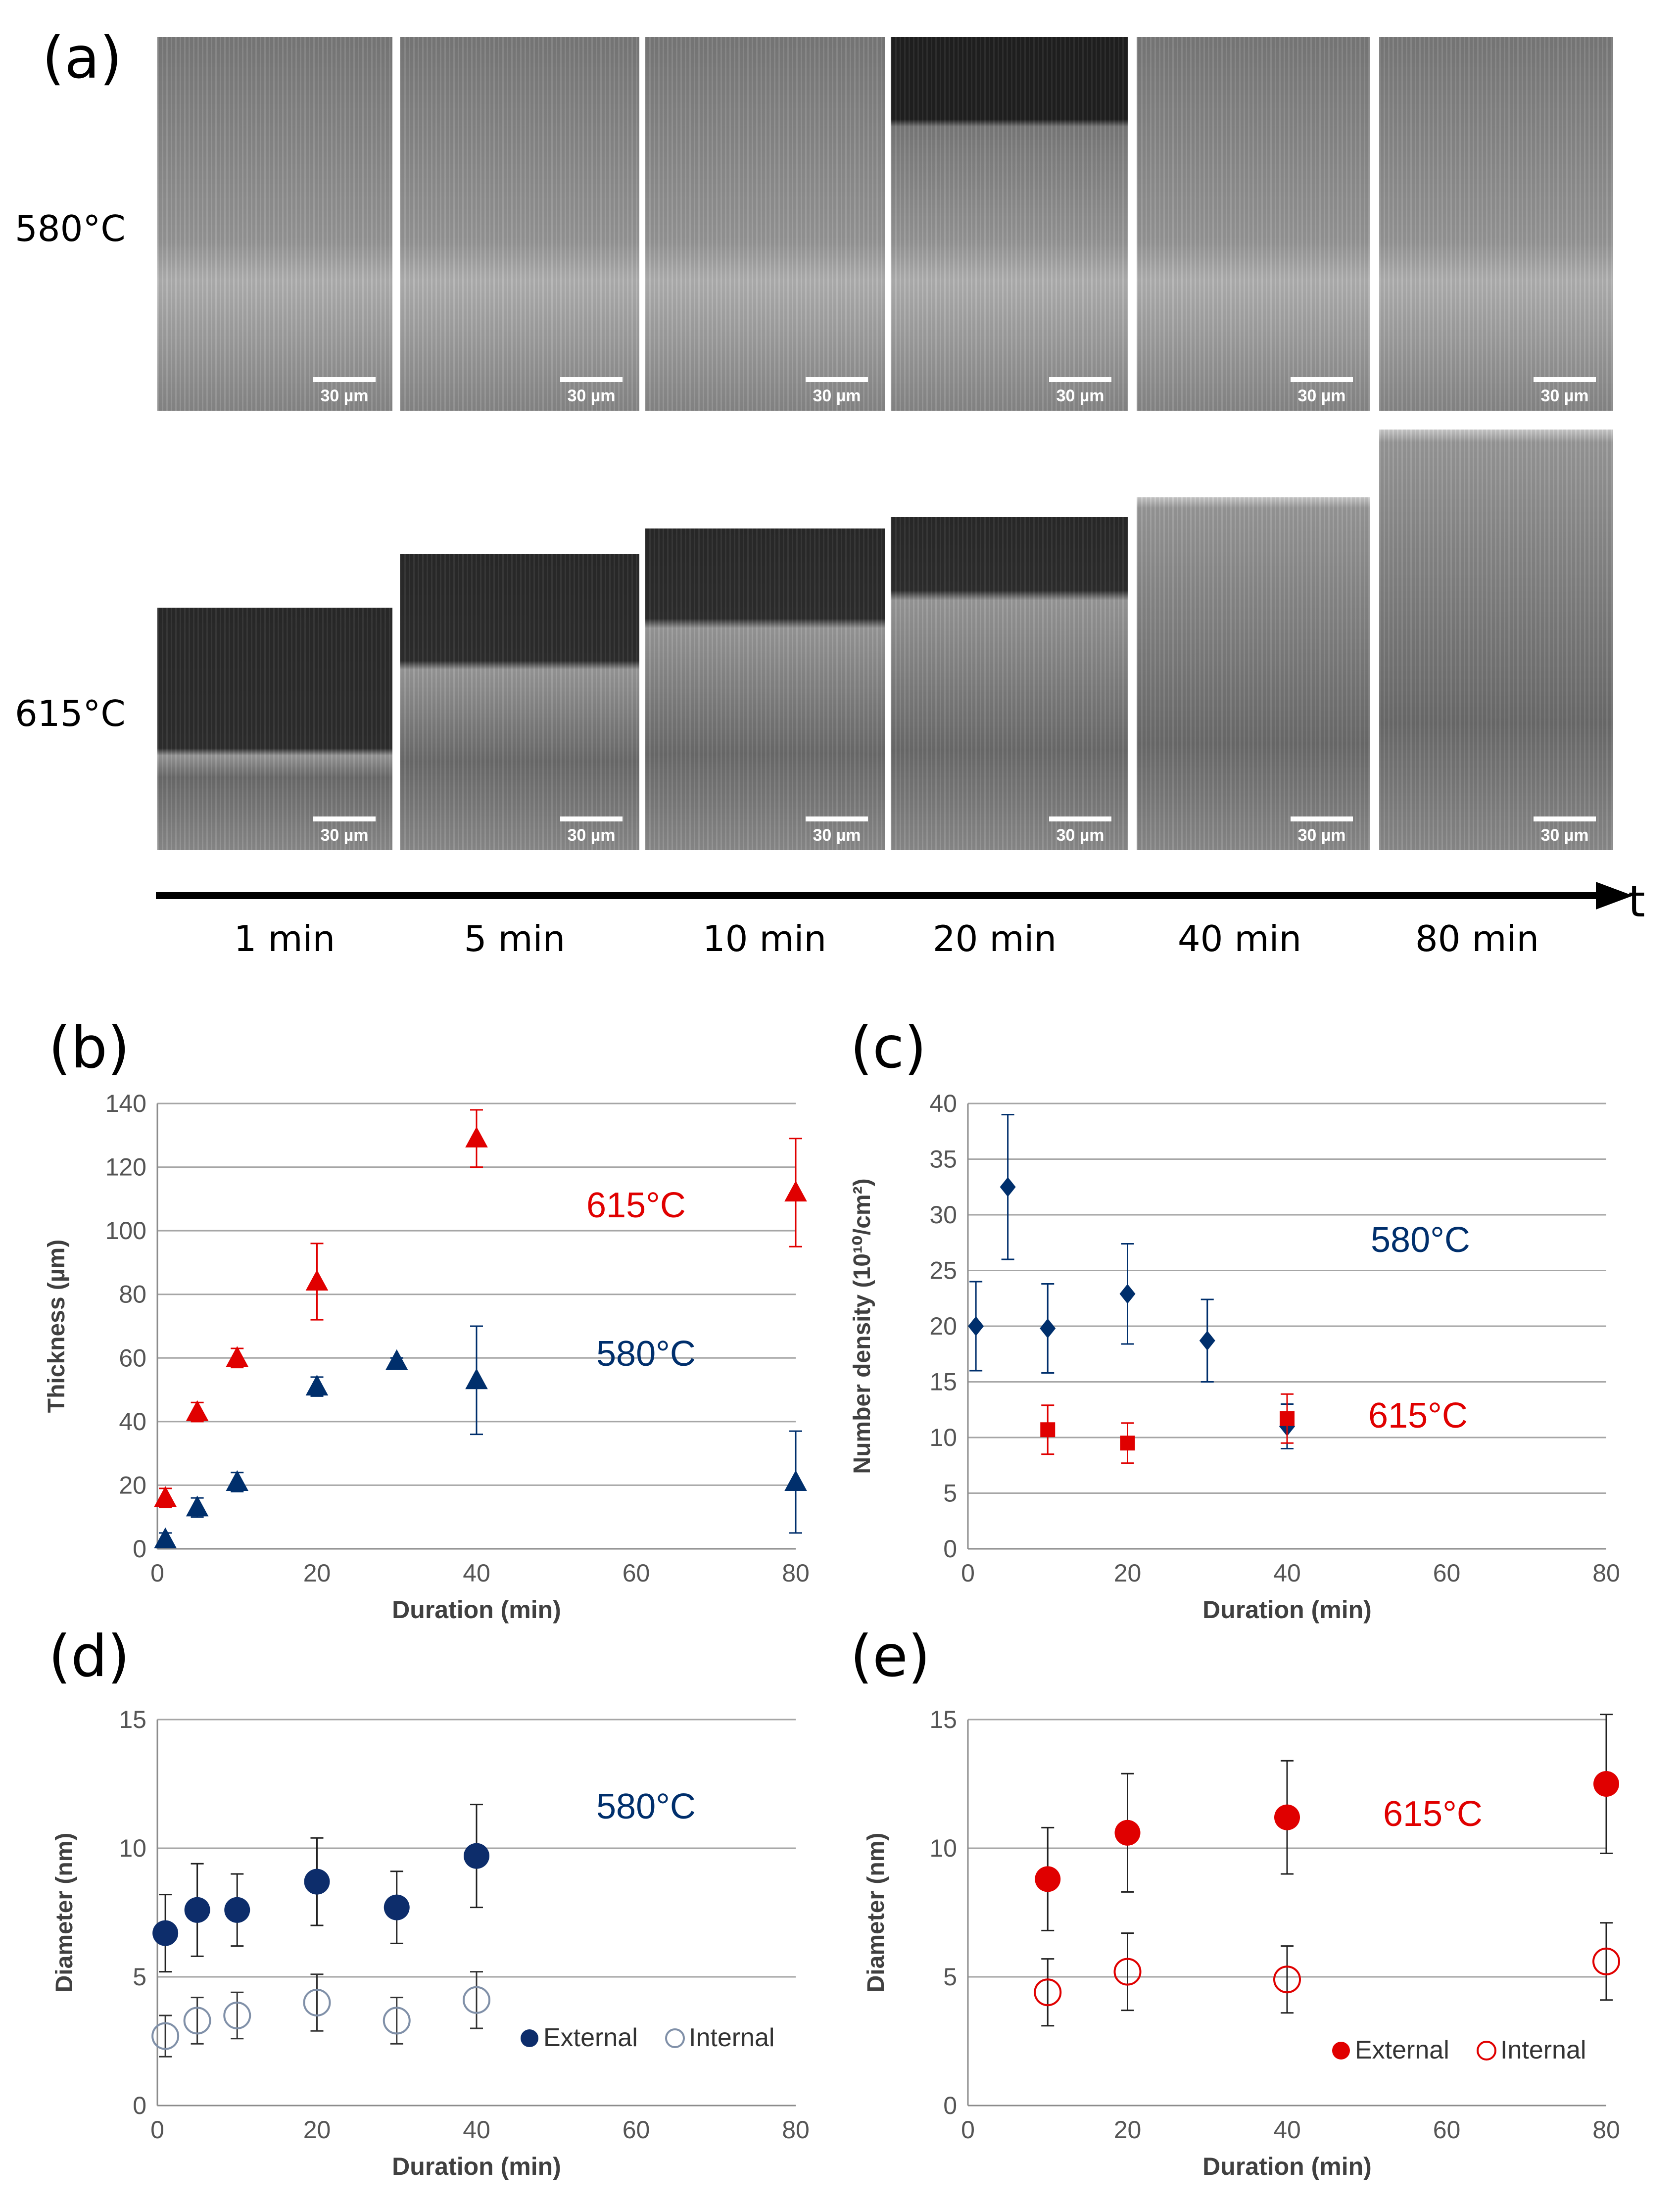 The image size is (1680, 2205). What do you see at coordinates (1254, 224) in the screenshot?
I see `sem-image-top-5: 30 µm` at bounding box center [1254, 224].